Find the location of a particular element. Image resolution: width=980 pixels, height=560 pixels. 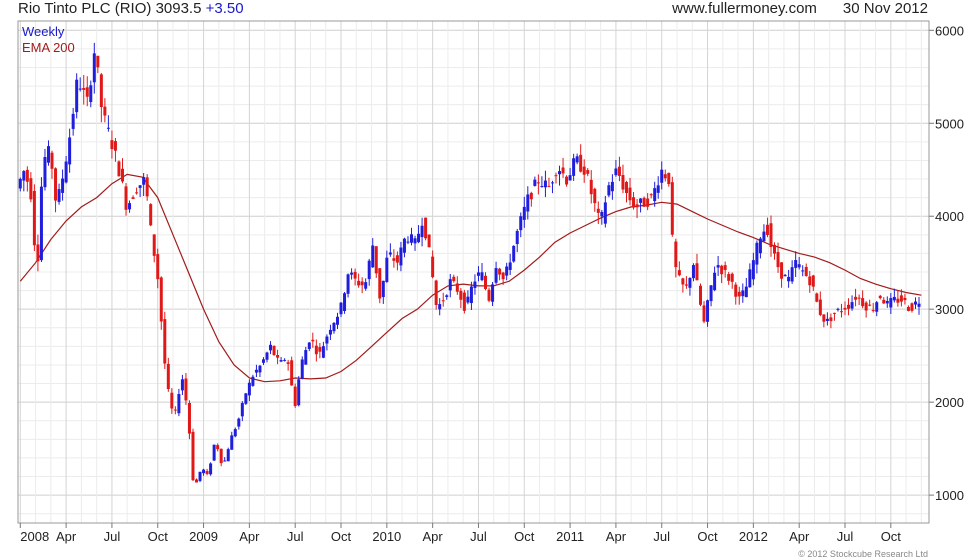

x-tick-label: Apr is located at coordinates (799, 536).